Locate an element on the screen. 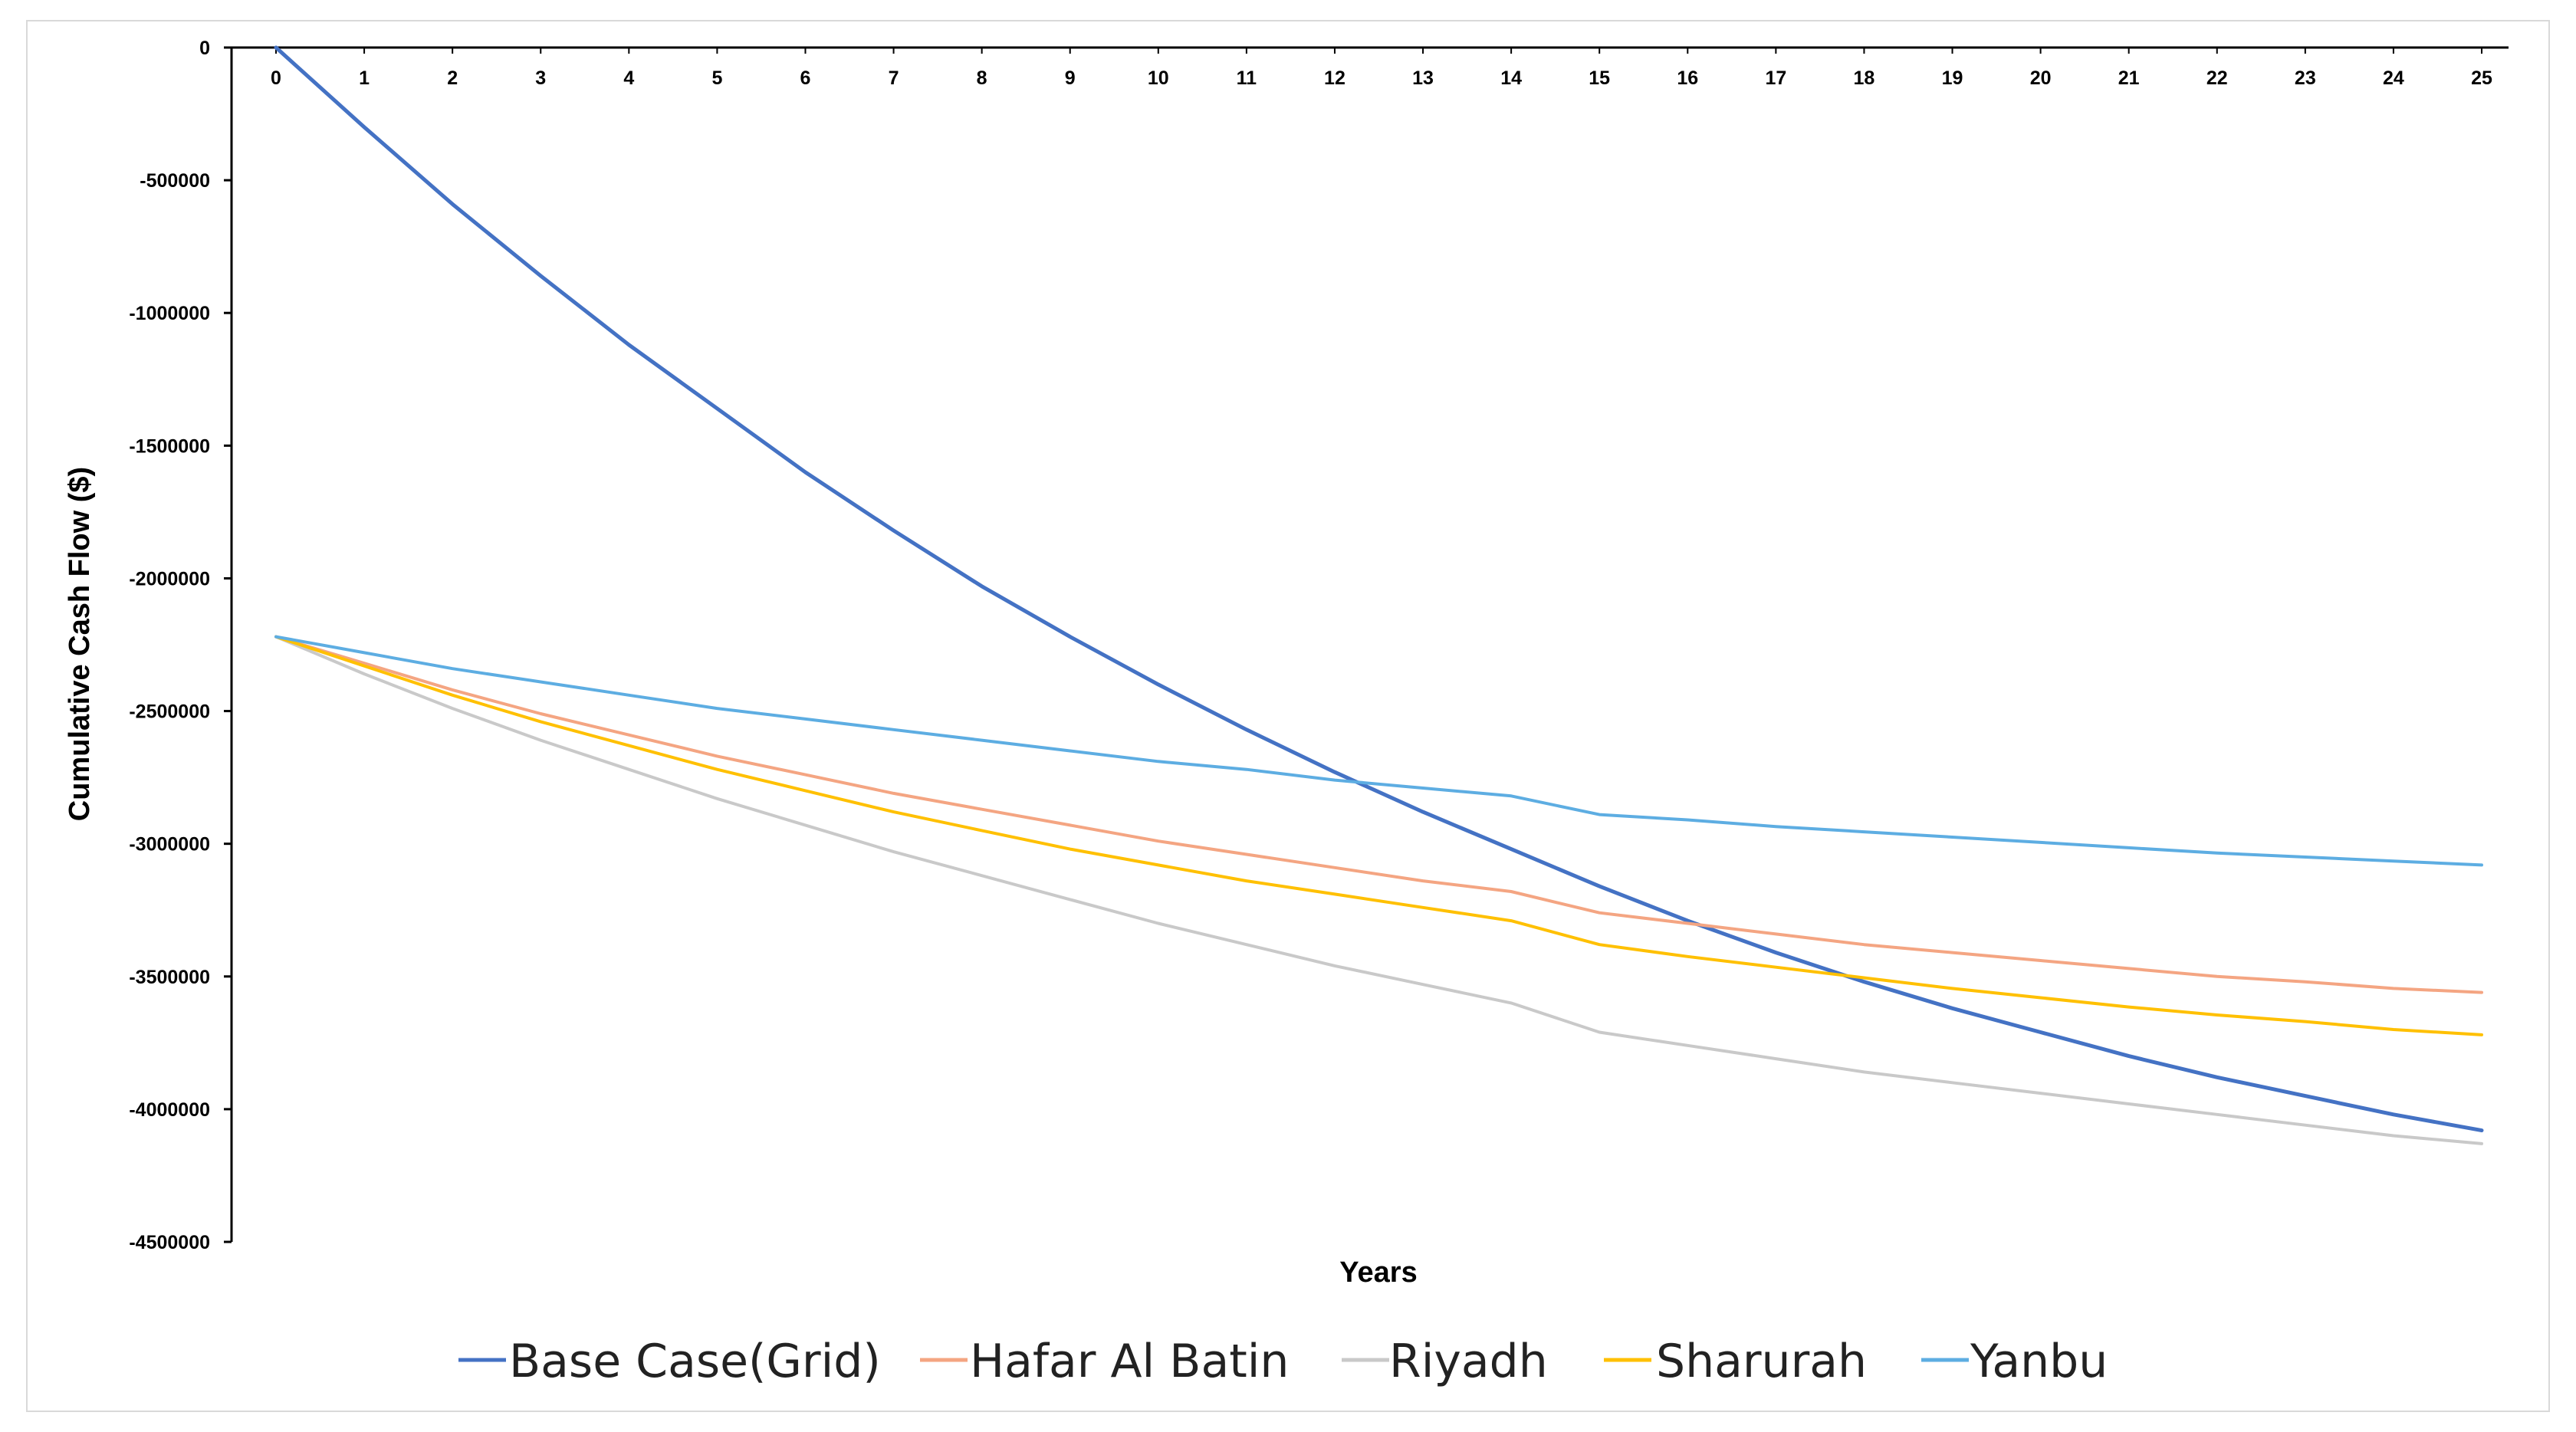 This screenshot has height=1432, width=2576. x-tick-label: 14 is located at coordinates (1511, 78).